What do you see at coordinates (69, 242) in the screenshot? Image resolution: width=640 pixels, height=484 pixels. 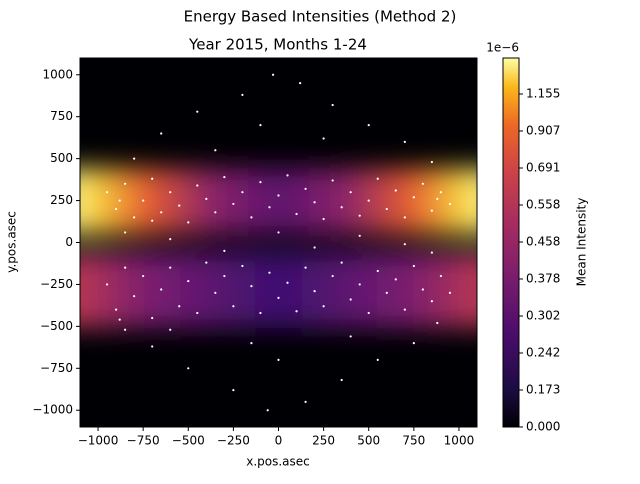 I see `y-tick-label: 0` at bounding box center [69, 242].